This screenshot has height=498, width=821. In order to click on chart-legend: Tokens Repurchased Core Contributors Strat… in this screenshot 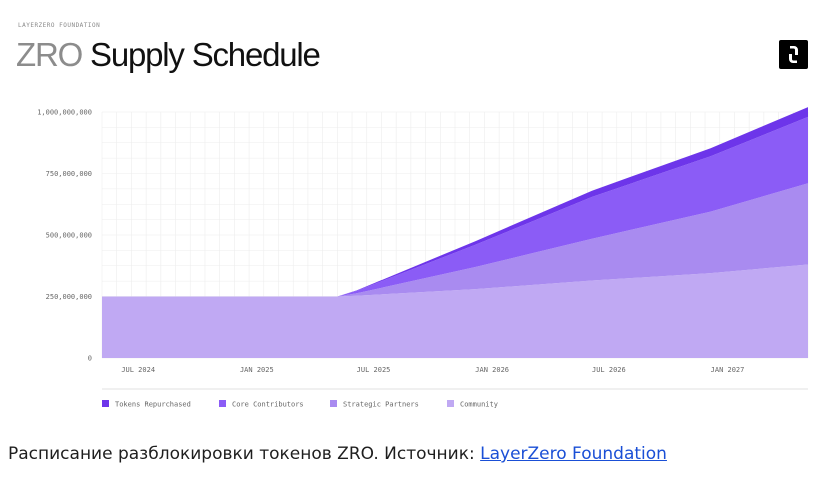, I will do `click(300, 404)`.